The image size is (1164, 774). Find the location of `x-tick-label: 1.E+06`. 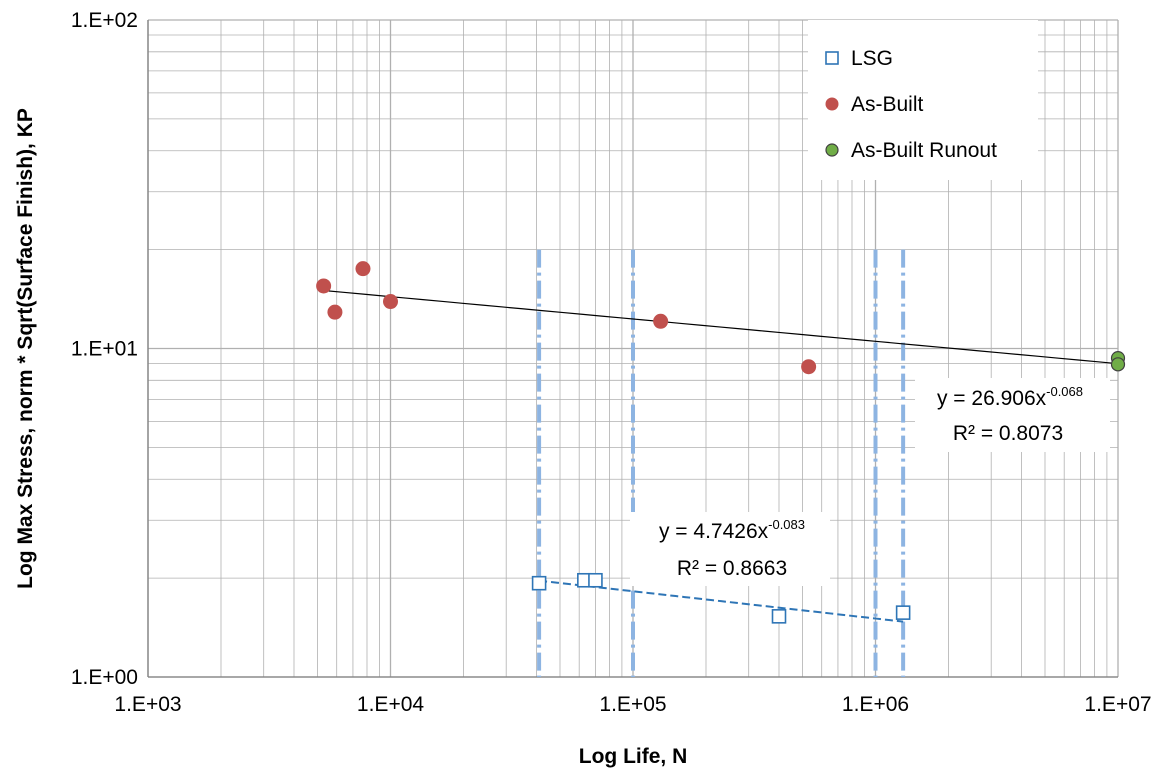

x-tick-label: 1.E+06 is located at coordinates (875, 704).